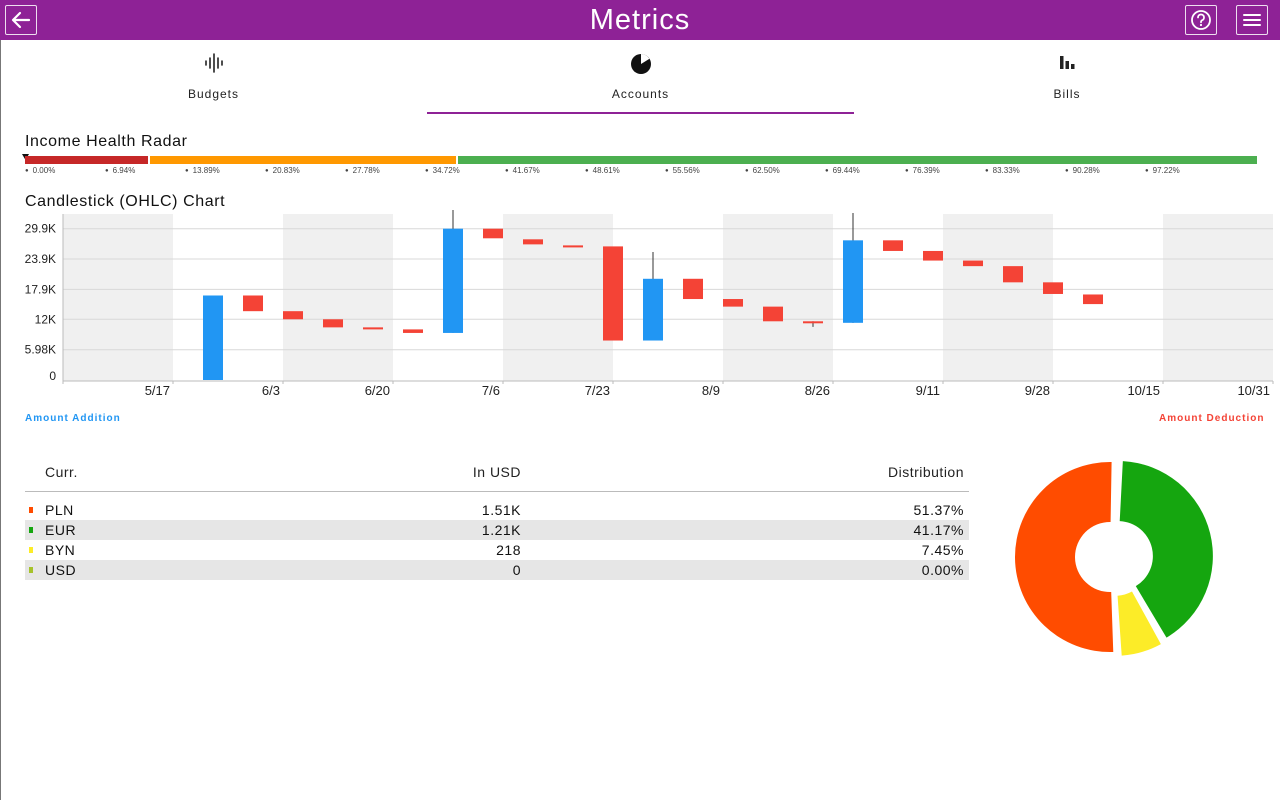 Image resolution: width=1280 pixels, height=800 pixels. What do you see at coordinates (59, 510) in the screenshot?
I see `row-currency: PLN` at bounding box center [59, 510].